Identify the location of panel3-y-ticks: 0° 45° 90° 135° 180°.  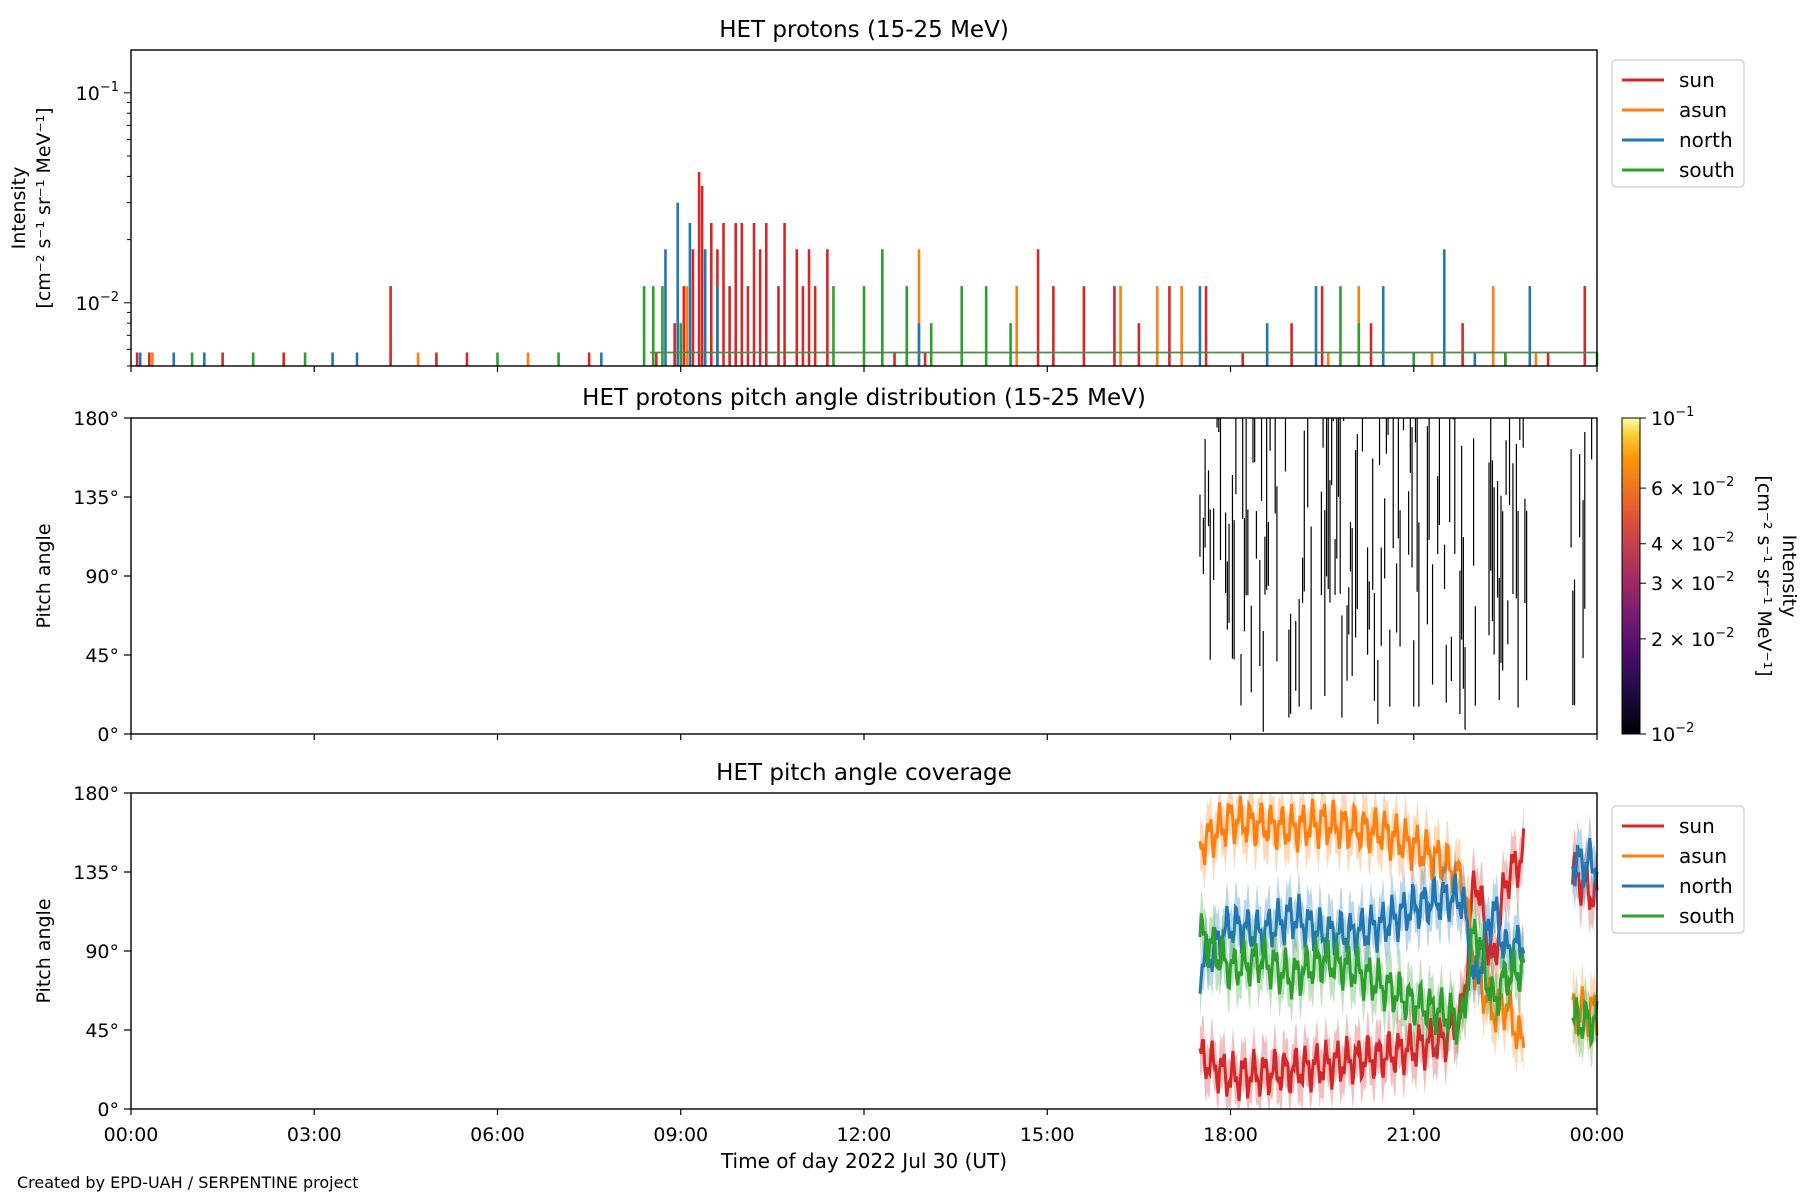
(102, 952).